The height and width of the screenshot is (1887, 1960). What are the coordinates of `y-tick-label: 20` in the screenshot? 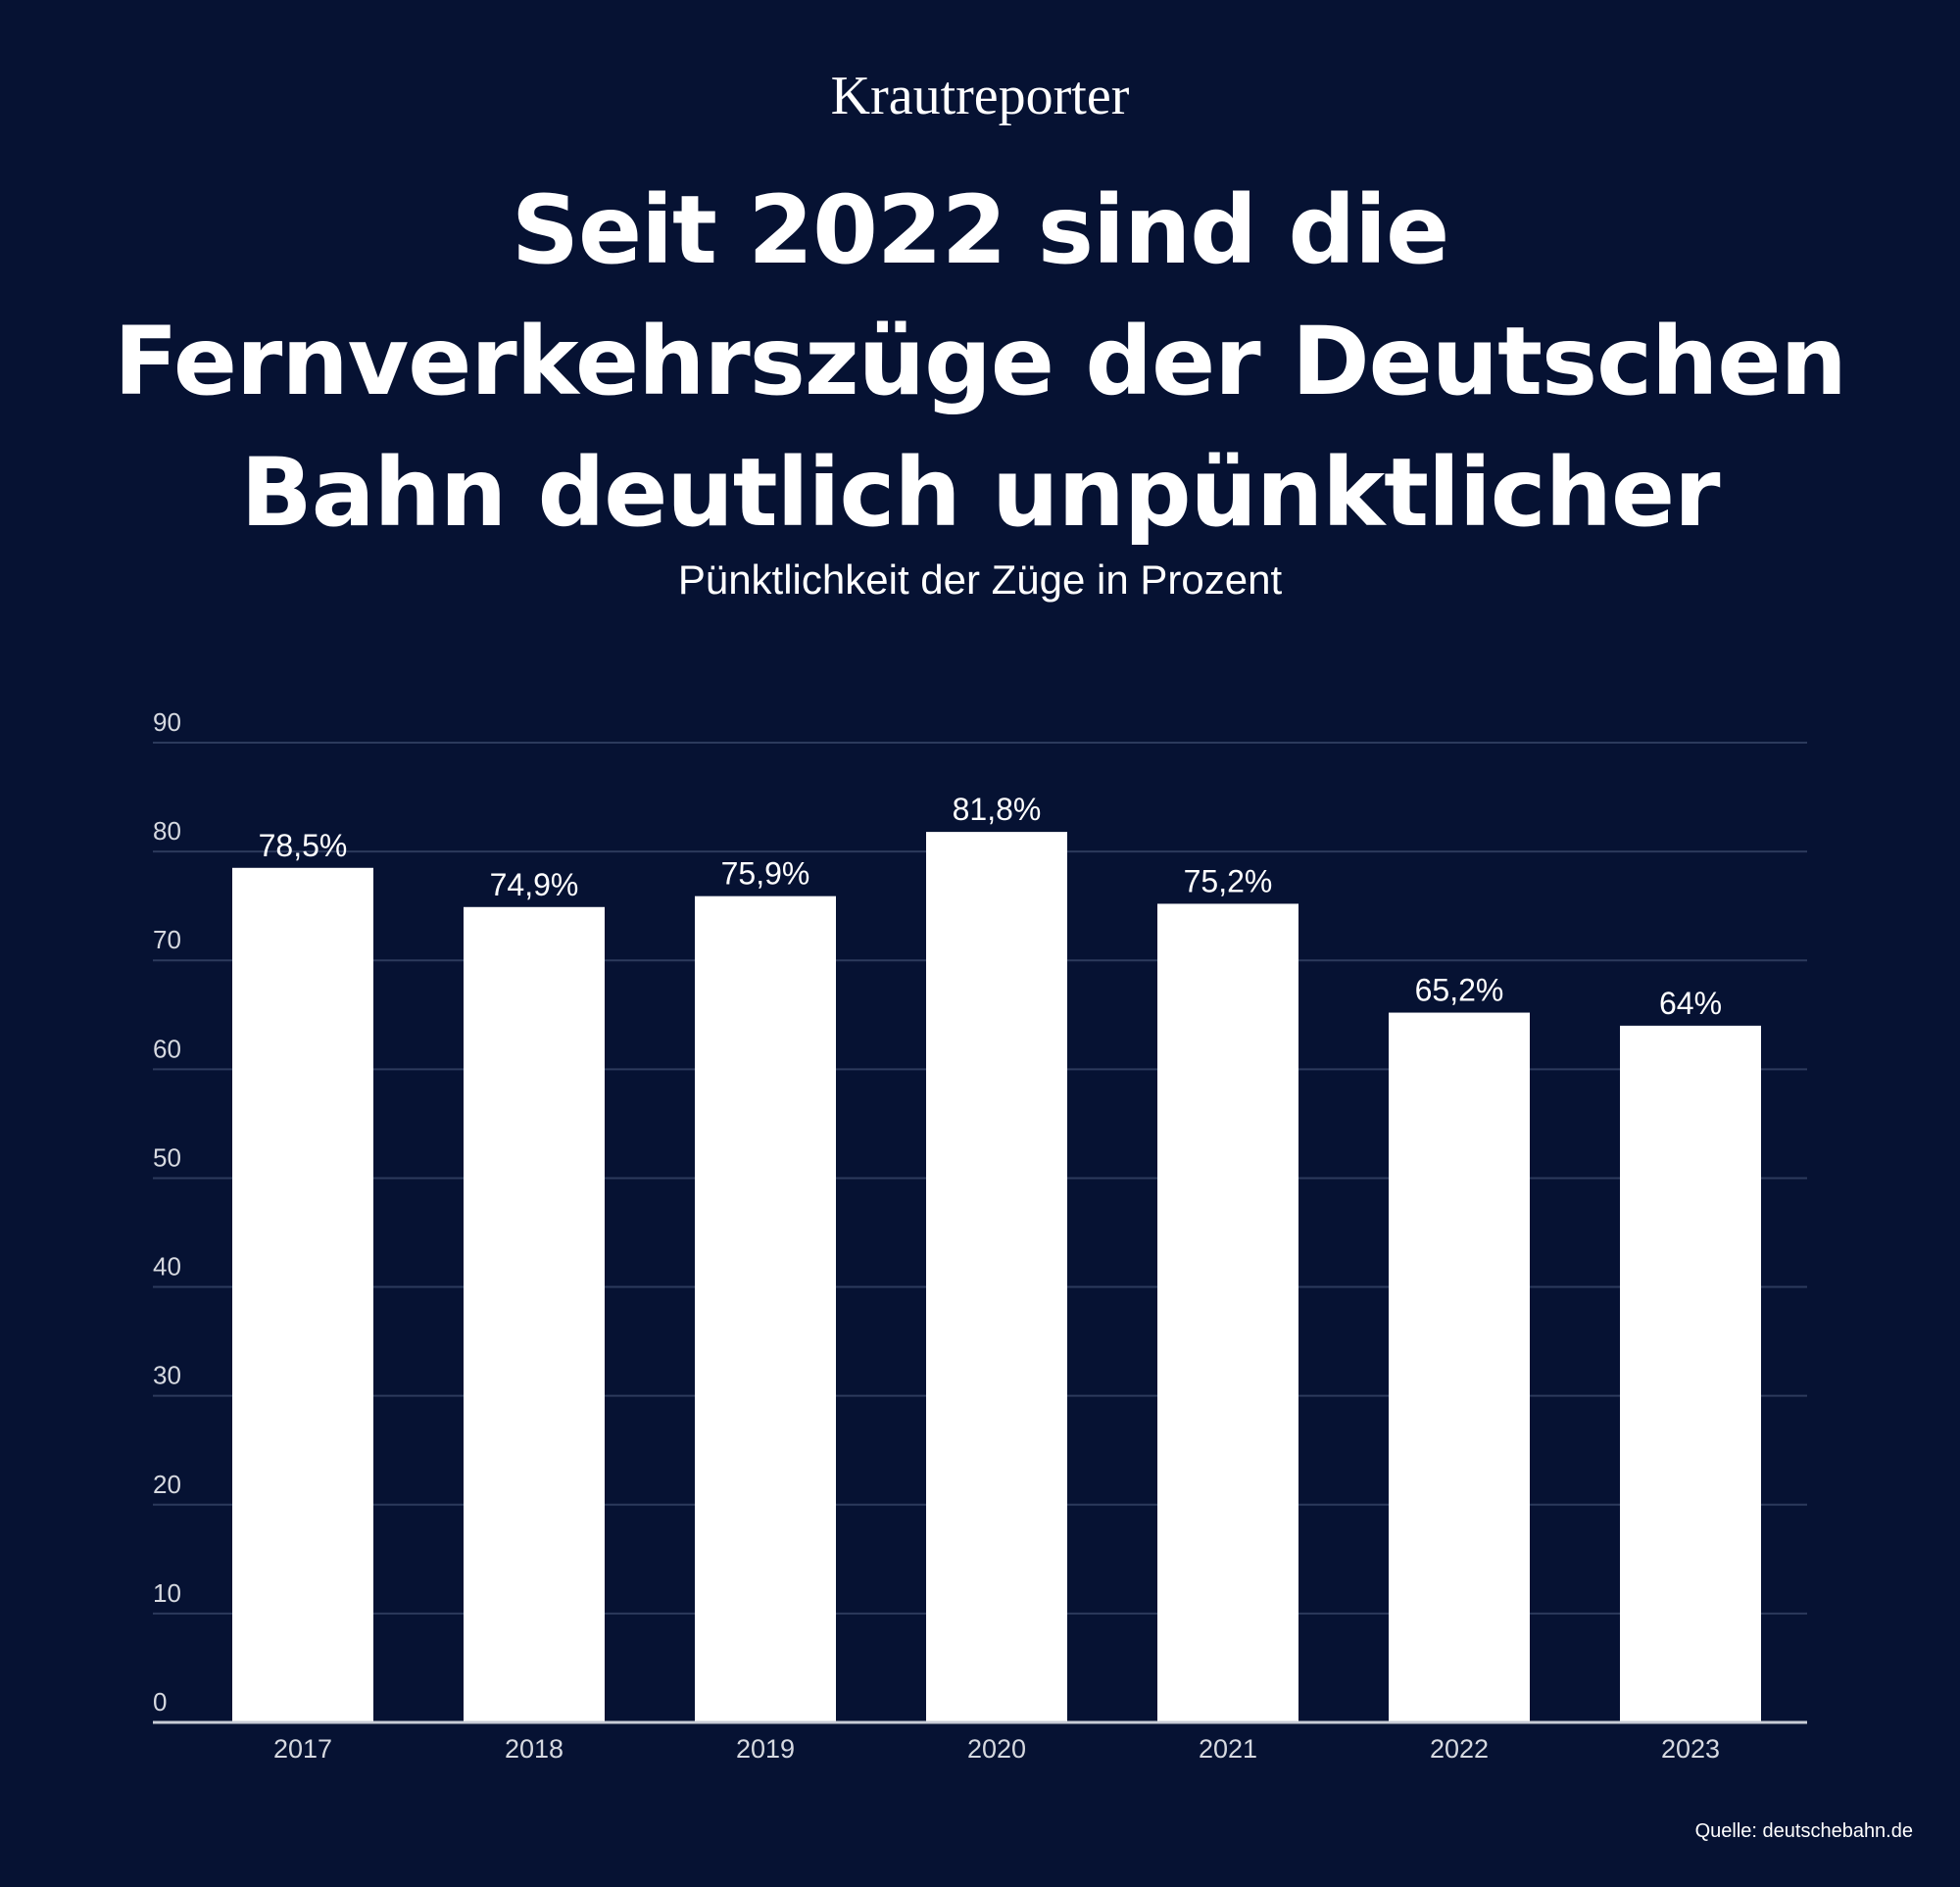 It's located at (167, 1484).